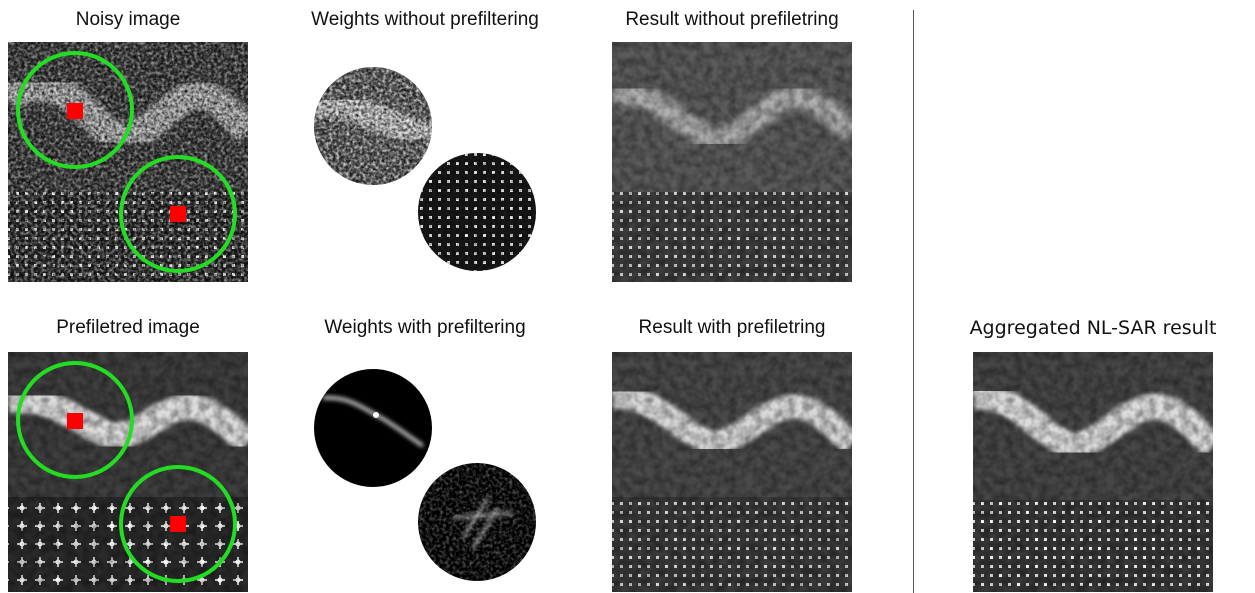 This screenshot has width=1255, height=593. I want to click on weights-without-panel, so click(428, 171).